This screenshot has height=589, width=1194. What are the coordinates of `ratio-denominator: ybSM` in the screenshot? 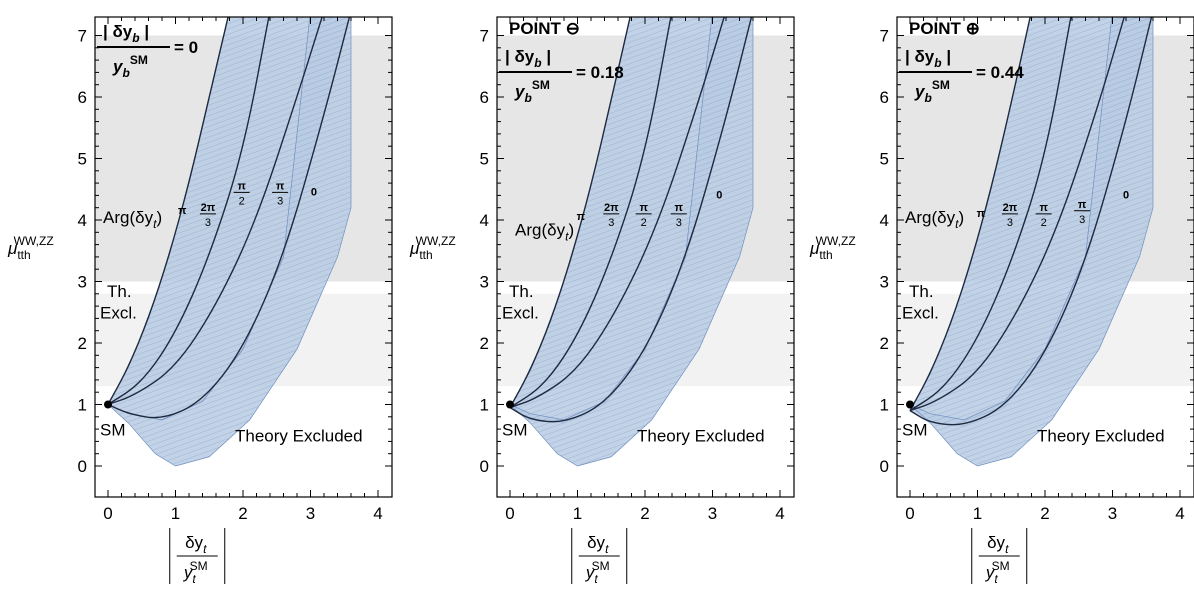 It's located at (130, 66).